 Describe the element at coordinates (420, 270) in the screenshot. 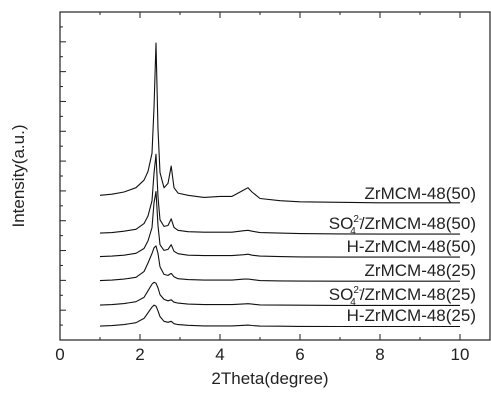

I see `series-label: ZrMCM-48(25)` at that location.